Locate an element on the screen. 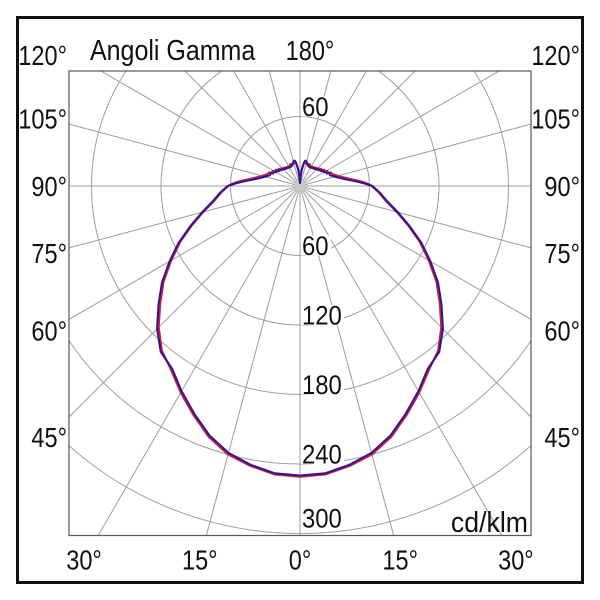  angle-label-left: 45° is located at coordinates (49, 438).